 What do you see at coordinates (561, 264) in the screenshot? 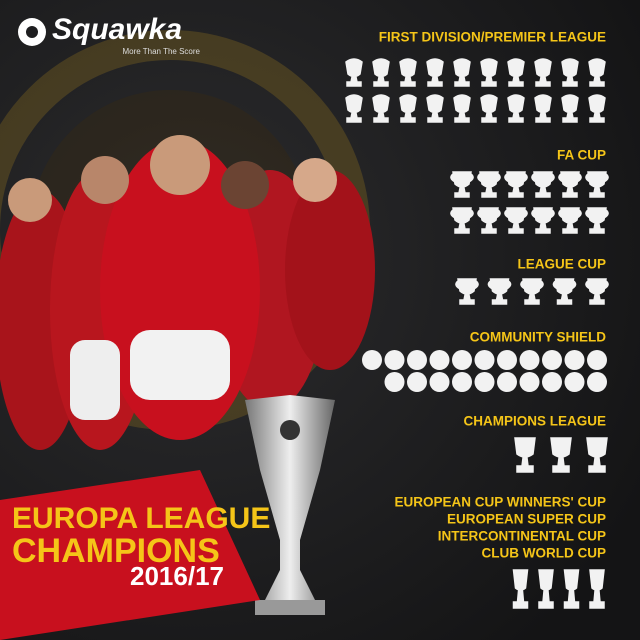
I see `section-title: LEAGUE CUP` at bounding box center [561, 264].